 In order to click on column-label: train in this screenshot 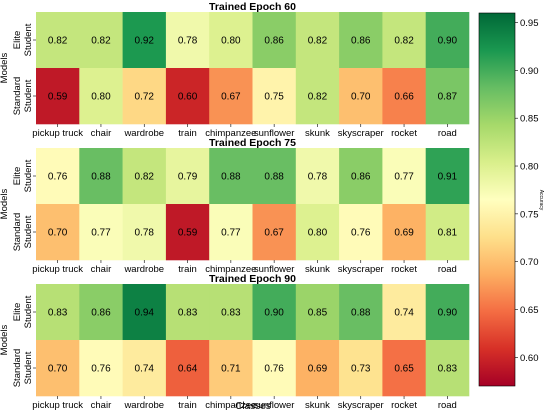, I will do `click(187, 133)`.